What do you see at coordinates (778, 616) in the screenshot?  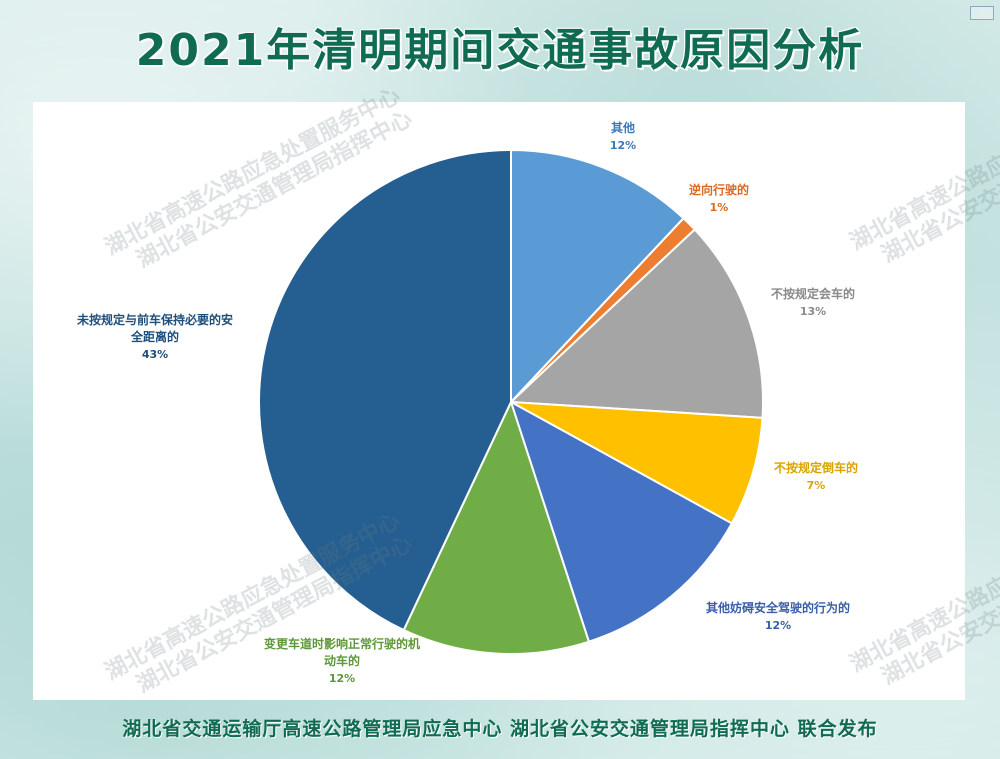 I see `slice-label: 其他妨碍安全驾驶的行为的 12%` at bounding box center [778, 616].